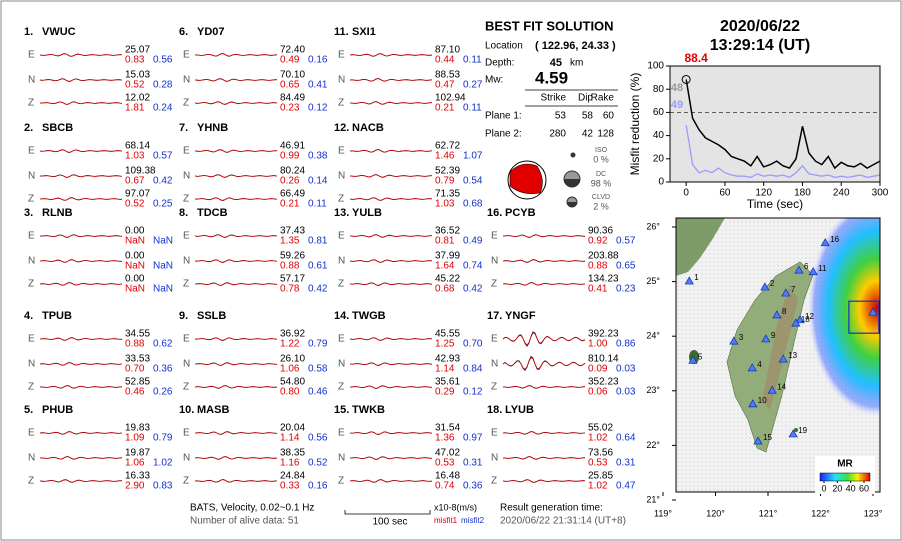 The width and height of the screenshot is (902, 541). What do you see at coordinates (292, 334) in the screenshot?
I see `amplitude: 36.92` at bounding box center [292, 334].